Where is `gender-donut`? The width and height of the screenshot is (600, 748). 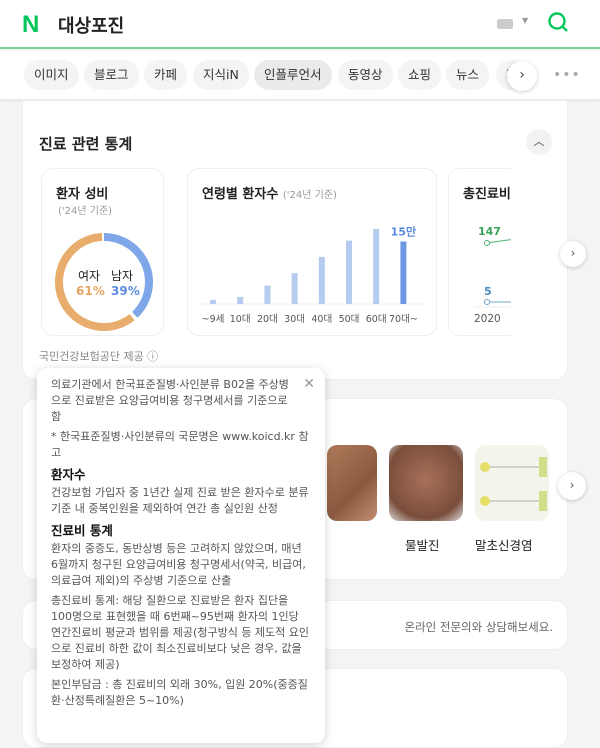
gender-donut is located at coordinates (104, 282).